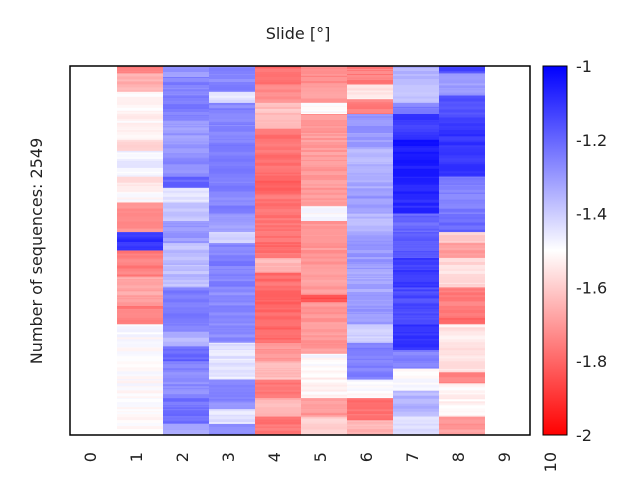 Image resolution: width=640 pixels, height=480 pixels. I want to click on heatmap-cell-col4-band0, so click(278, 84).